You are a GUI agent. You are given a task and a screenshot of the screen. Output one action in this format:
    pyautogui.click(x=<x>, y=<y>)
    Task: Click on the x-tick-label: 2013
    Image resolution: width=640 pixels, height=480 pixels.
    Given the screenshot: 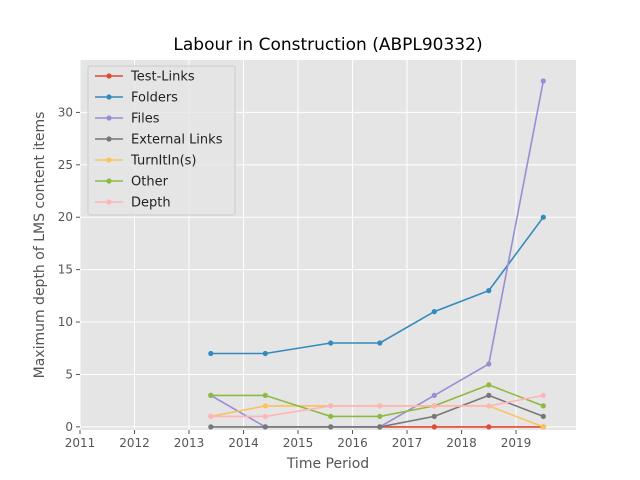 What is the action you would take?
    pyautogui.click(x=189, y=443)
    